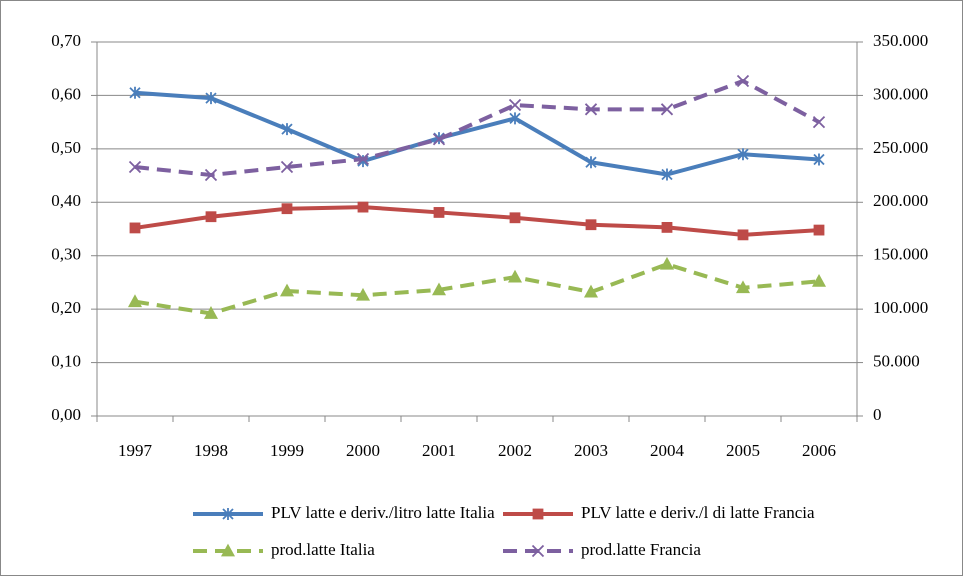  Describe the element at coordinates (383, 512) in the screenshot. I see `legend-label: PLV latte e deriv./litro latte Italia` at that location.